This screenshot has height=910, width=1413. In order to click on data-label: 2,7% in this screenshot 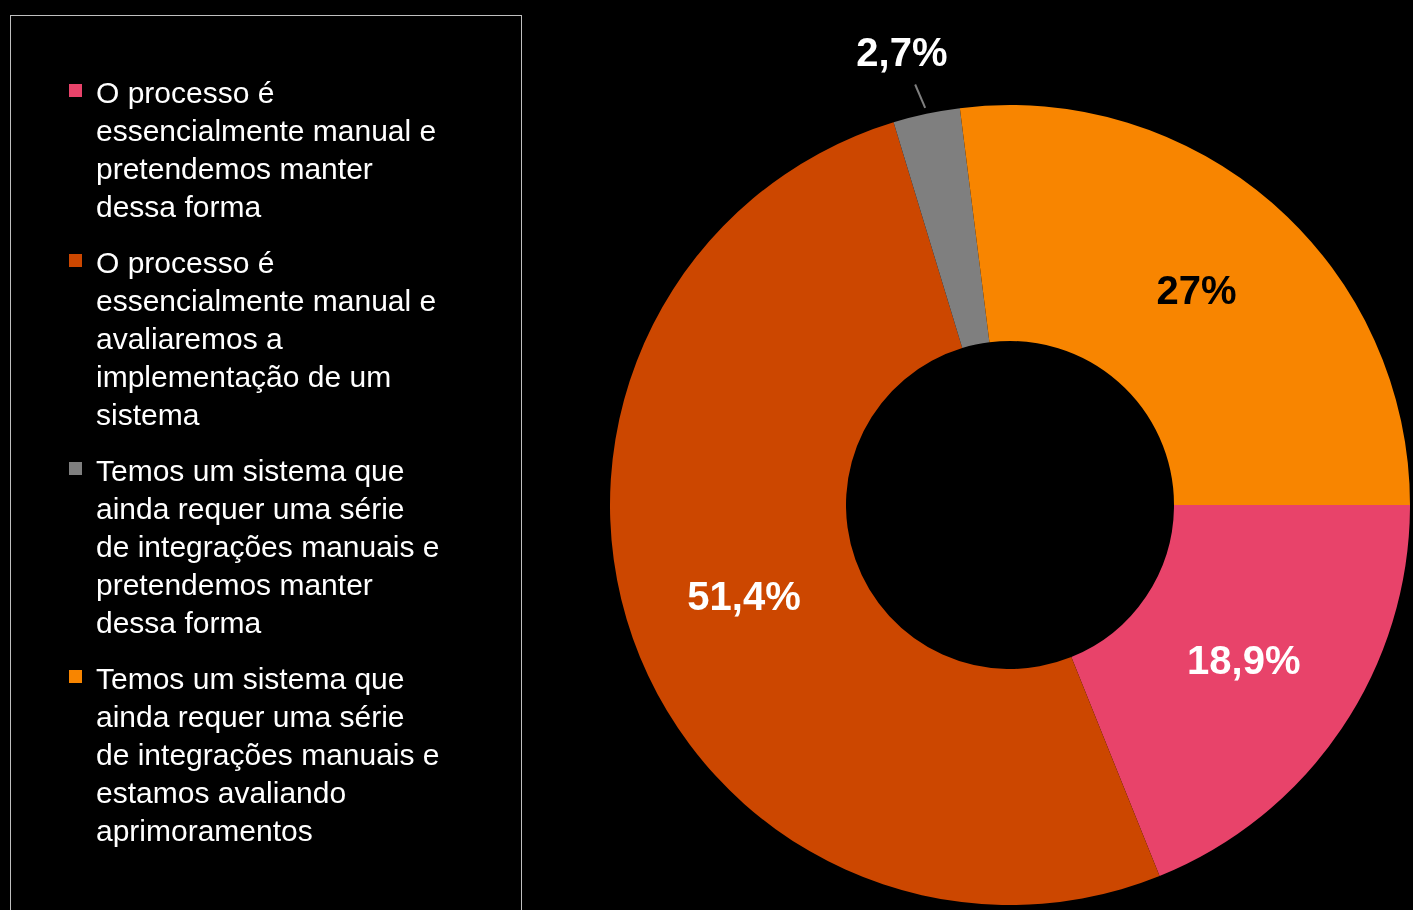, I will do `click(902, 52)`.